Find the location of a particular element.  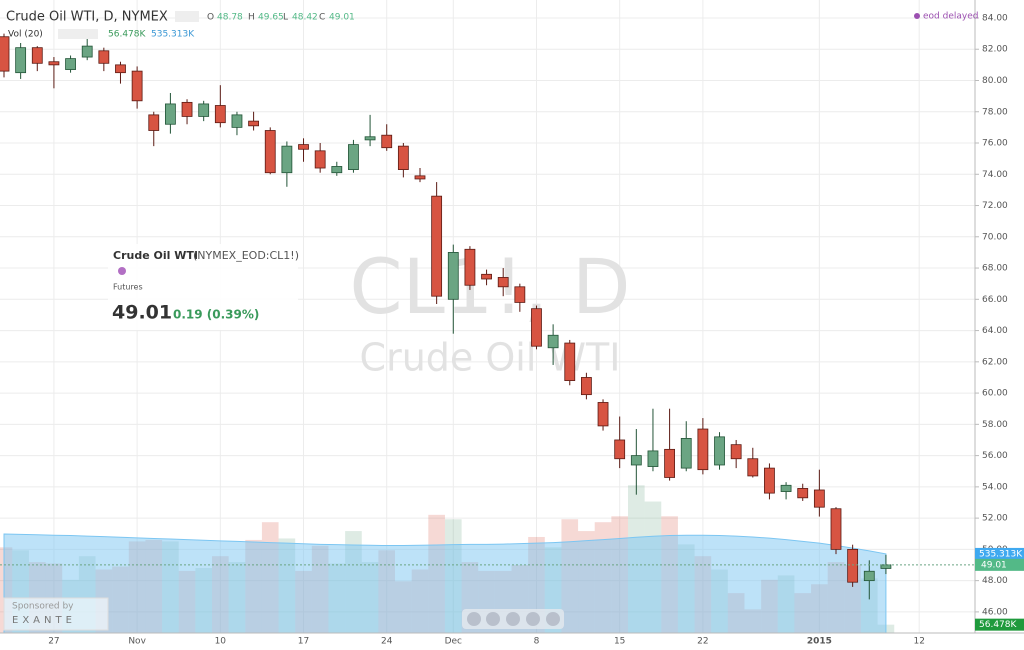

x-tick-label: 27 is located at coordinates (53, 642).